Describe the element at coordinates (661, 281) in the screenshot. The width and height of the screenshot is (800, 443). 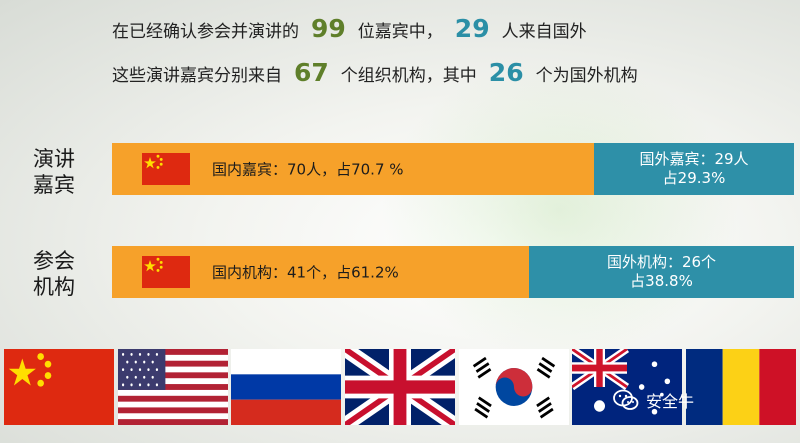
I see `label-line: 占38.8%` at that location.